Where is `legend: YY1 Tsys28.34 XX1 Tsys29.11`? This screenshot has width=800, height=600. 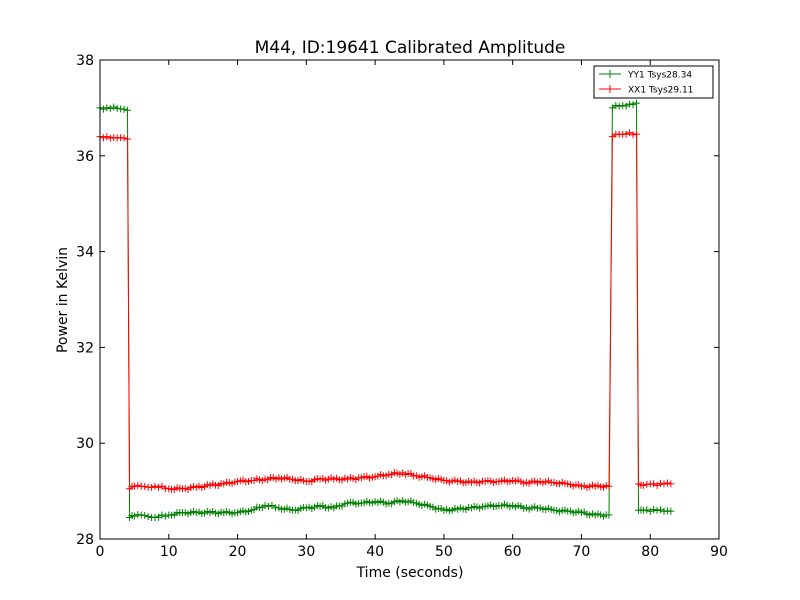
legend: YY1 Tsys28.34 XX1 Tsys29.11 is located at coordinates (653, 82).